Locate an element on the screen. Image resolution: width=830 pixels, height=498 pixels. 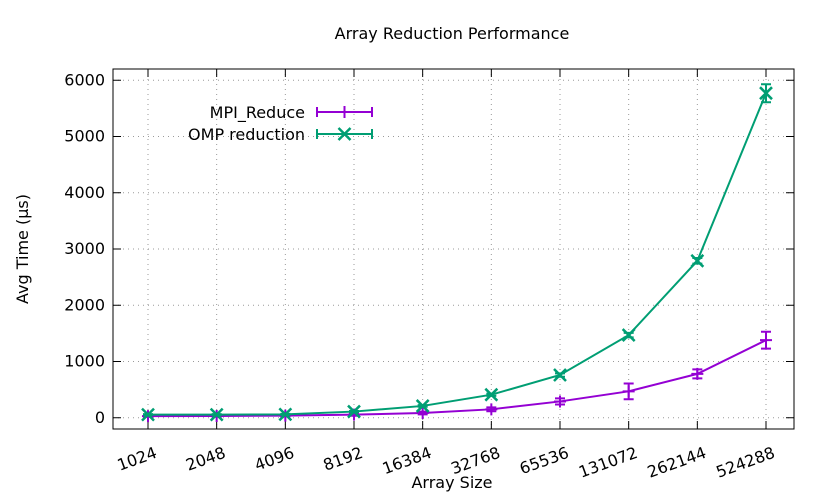
legend-entry-0: MPI_Reduce is located at coordinates (291, 113).